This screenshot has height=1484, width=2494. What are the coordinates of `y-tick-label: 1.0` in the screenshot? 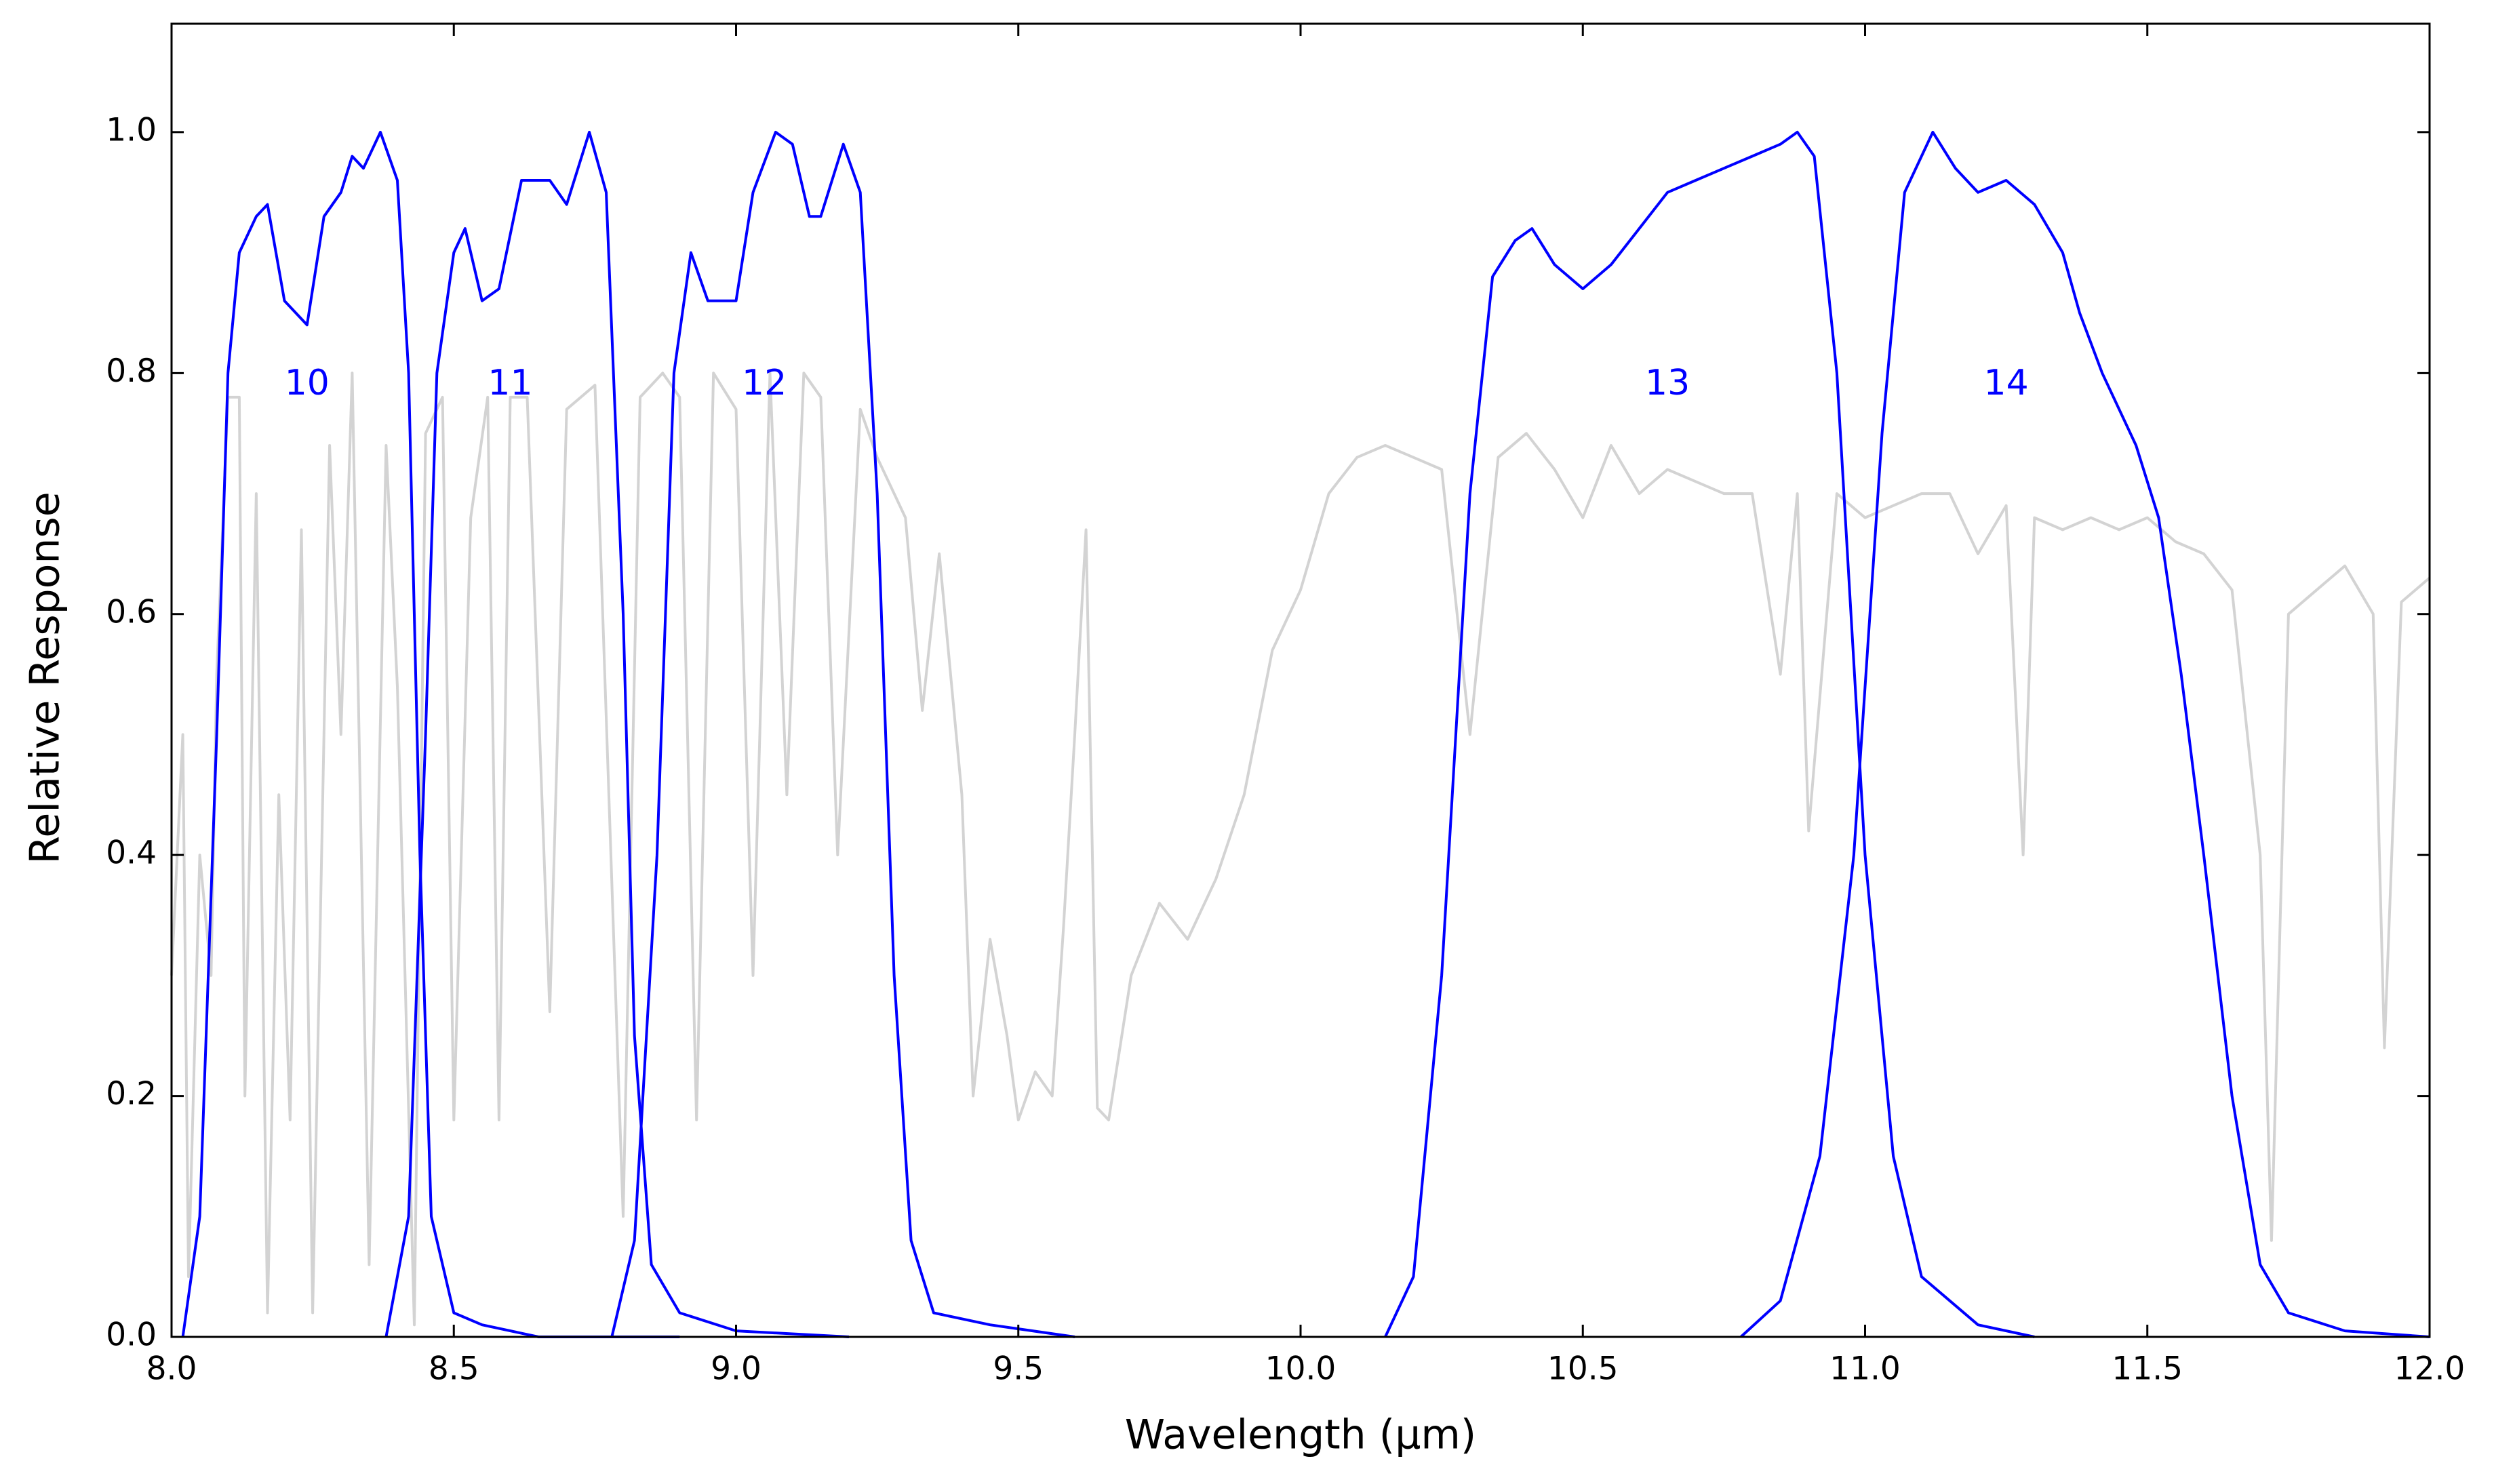 It's located at (131, 129).